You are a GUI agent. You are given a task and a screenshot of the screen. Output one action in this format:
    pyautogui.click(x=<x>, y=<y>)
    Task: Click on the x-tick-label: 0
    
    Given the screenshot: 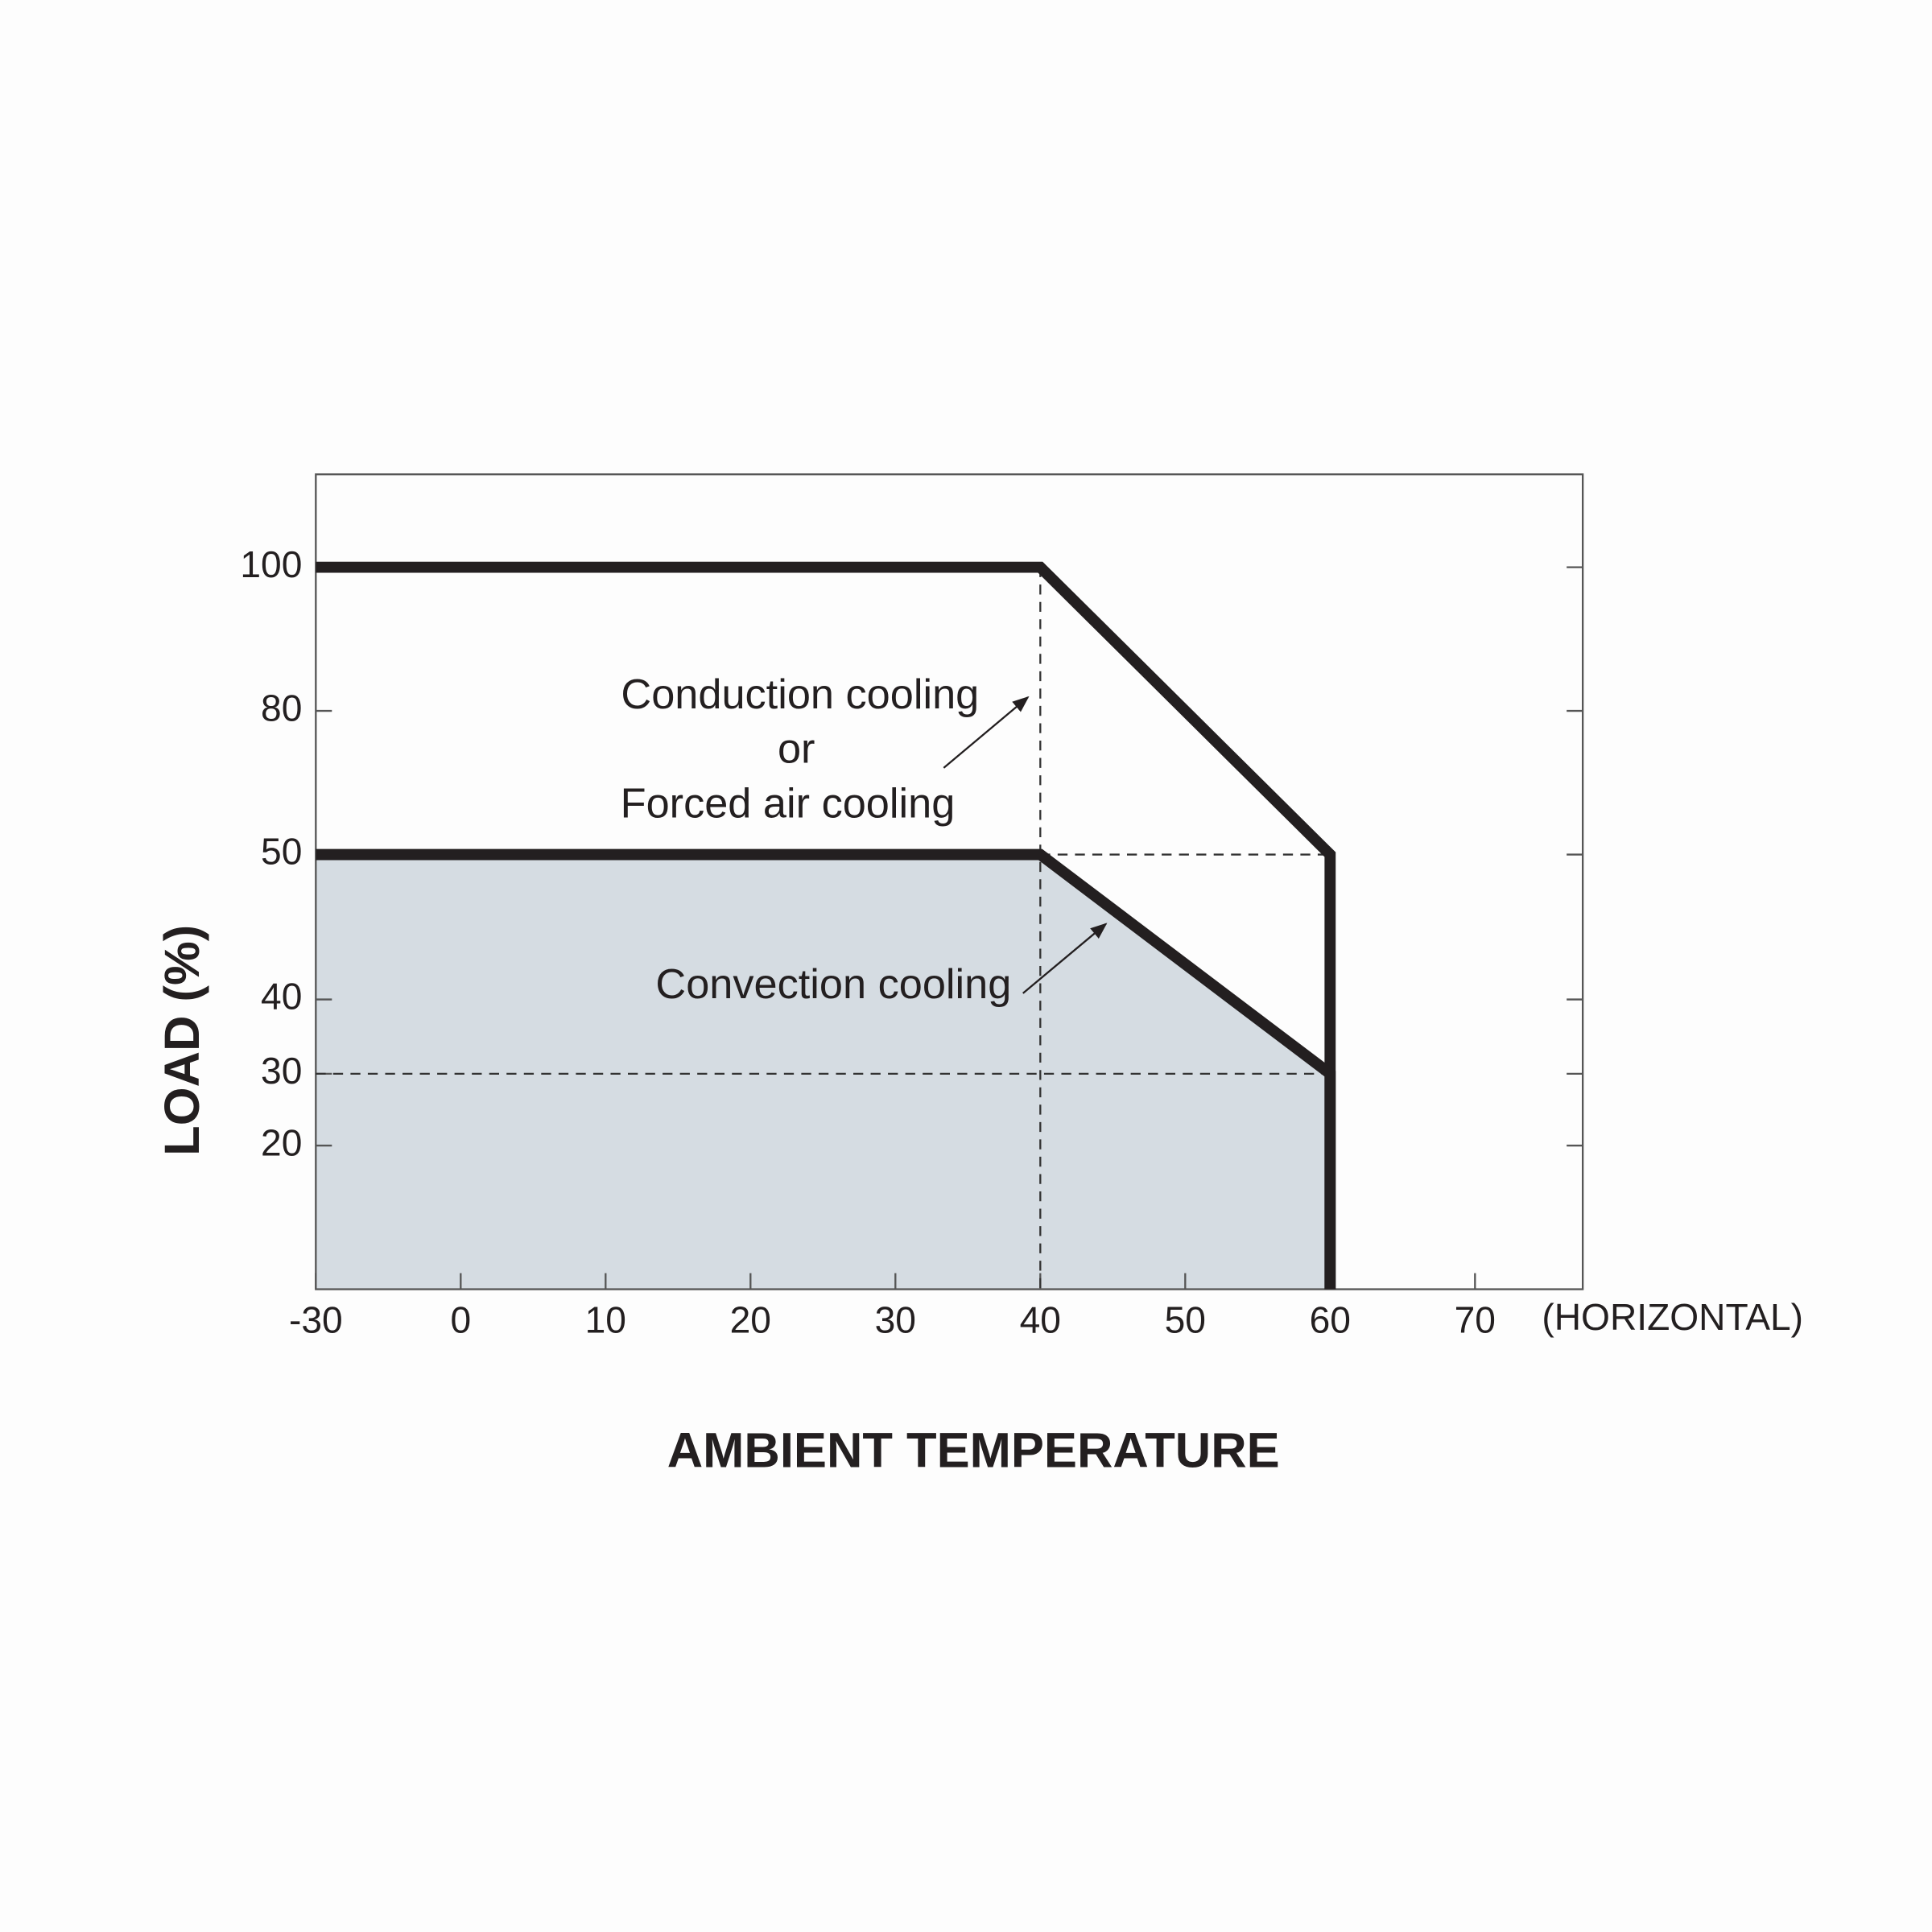 What is the action you would take?
    pyautogui.click(x=460, y=1319)
    